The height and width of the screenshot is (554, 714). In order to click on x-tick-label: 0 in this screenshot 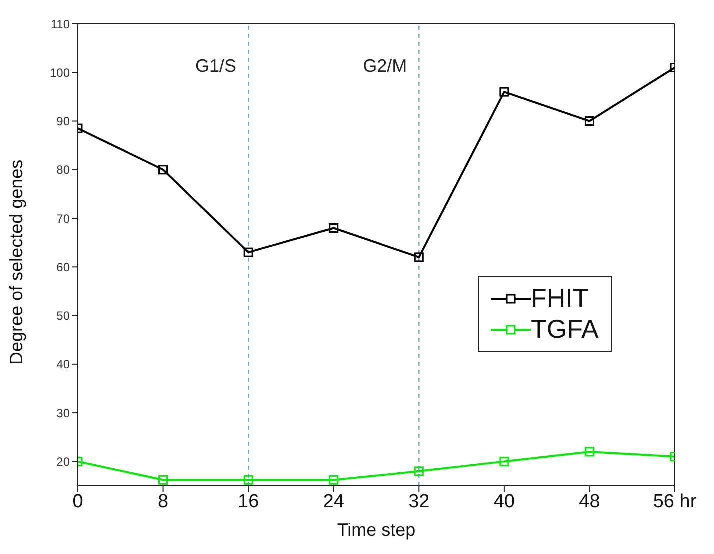, I will do `click(78, 501)`.